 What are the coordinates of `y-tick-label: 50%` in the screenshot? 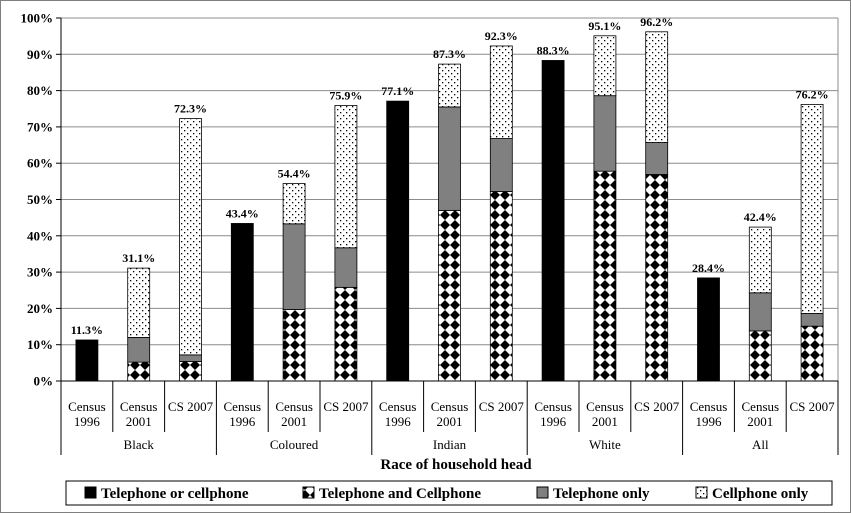 It's located at (40, 199).